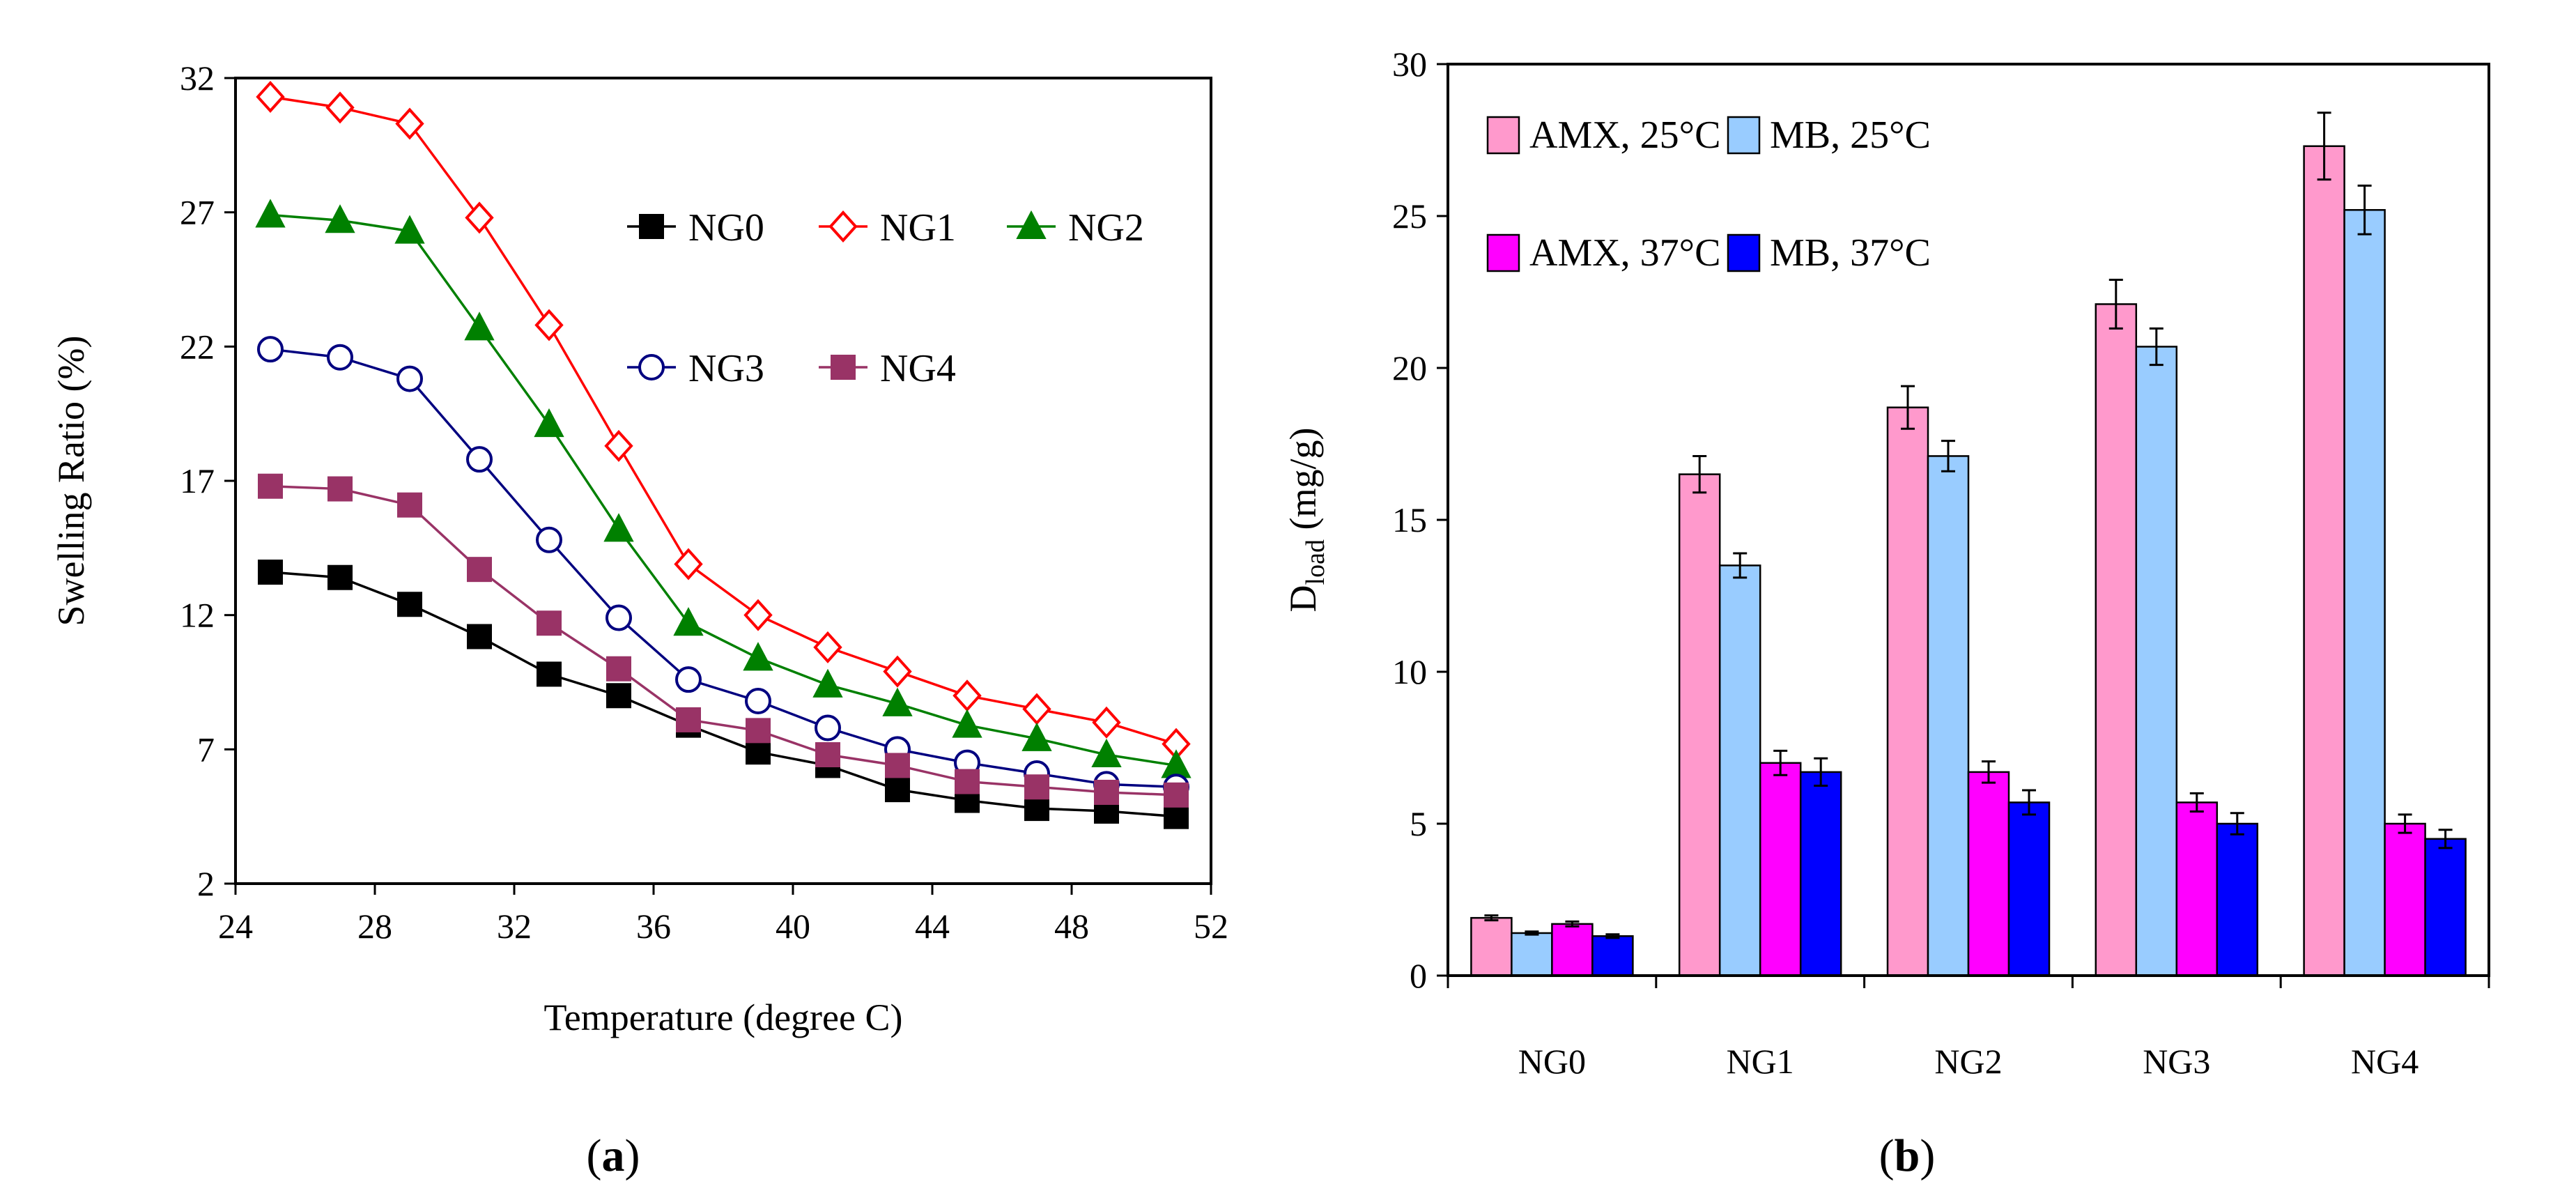 Image resolution: width=2576 pixels, height=1200 pixels. What do you see at coordinates (885, 298) in the screenshot?
I see `panel-a-legend: NG0 NG1 NG2 NG3 NG4` at bounding box center [885, 298].